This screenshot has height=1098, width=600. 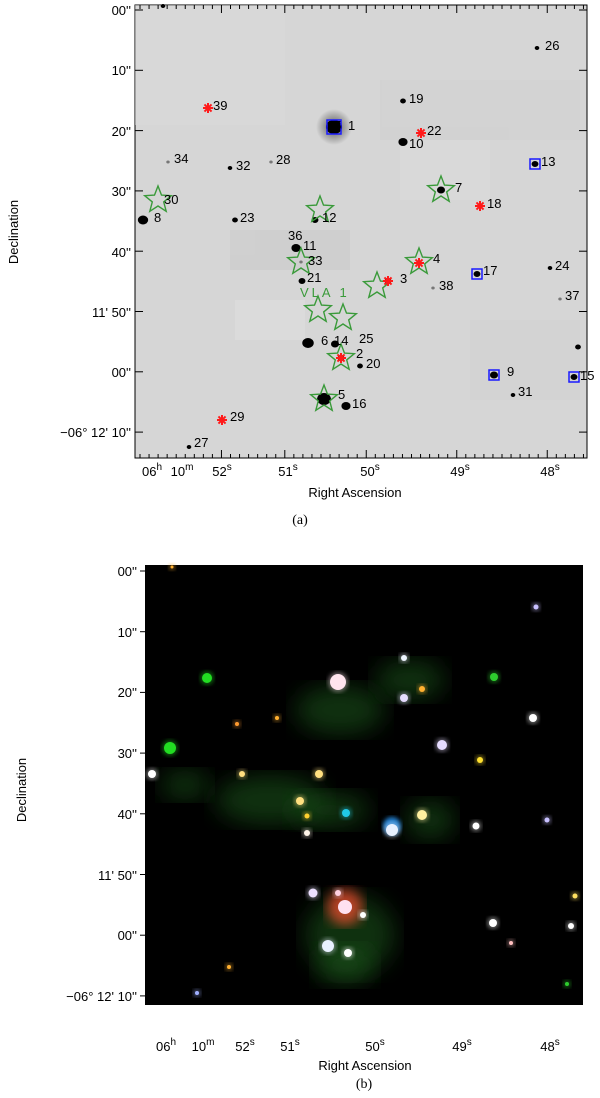 I want to click on ra-tick-label: 06h, so click(x=152, y=470).